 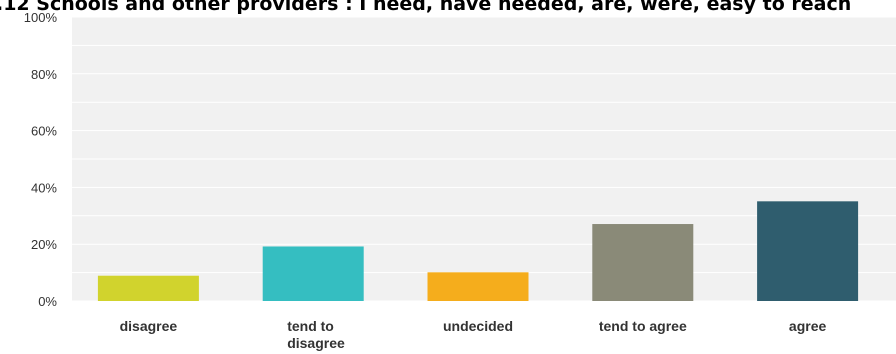 I want to click on bar-disagree, so click(x=148, y=288).